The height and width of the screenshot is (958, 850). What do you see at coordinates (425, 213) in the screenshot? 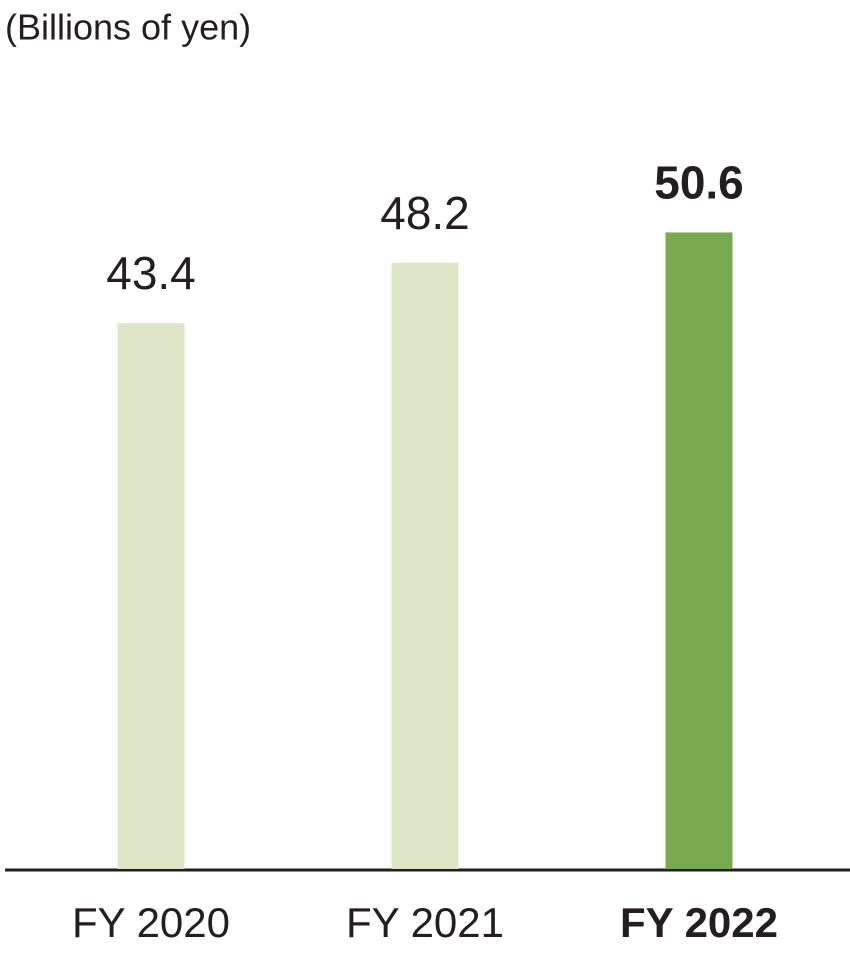
I see `value-label: 48.2` at bounding box center [425, 213].